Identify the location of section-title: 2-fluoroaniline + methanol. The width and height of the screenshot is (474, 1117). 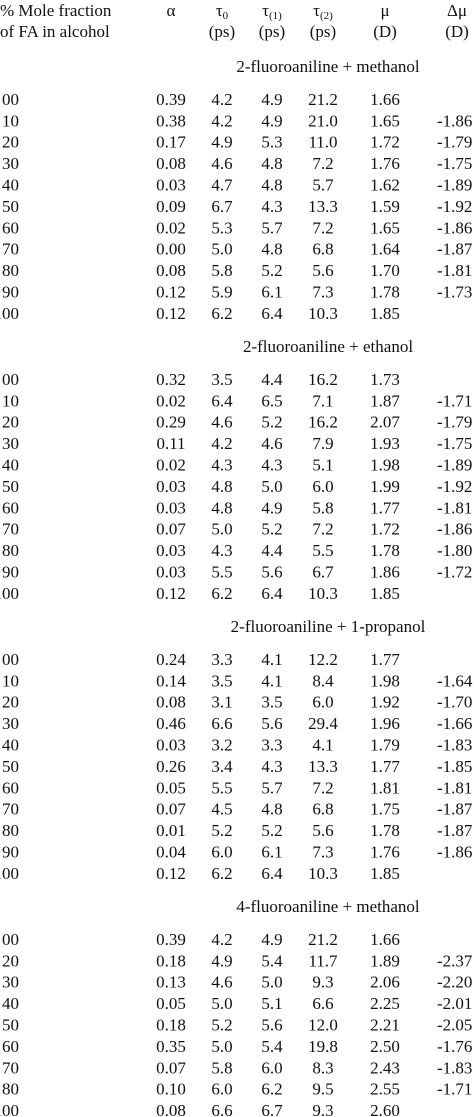
(328, 66).